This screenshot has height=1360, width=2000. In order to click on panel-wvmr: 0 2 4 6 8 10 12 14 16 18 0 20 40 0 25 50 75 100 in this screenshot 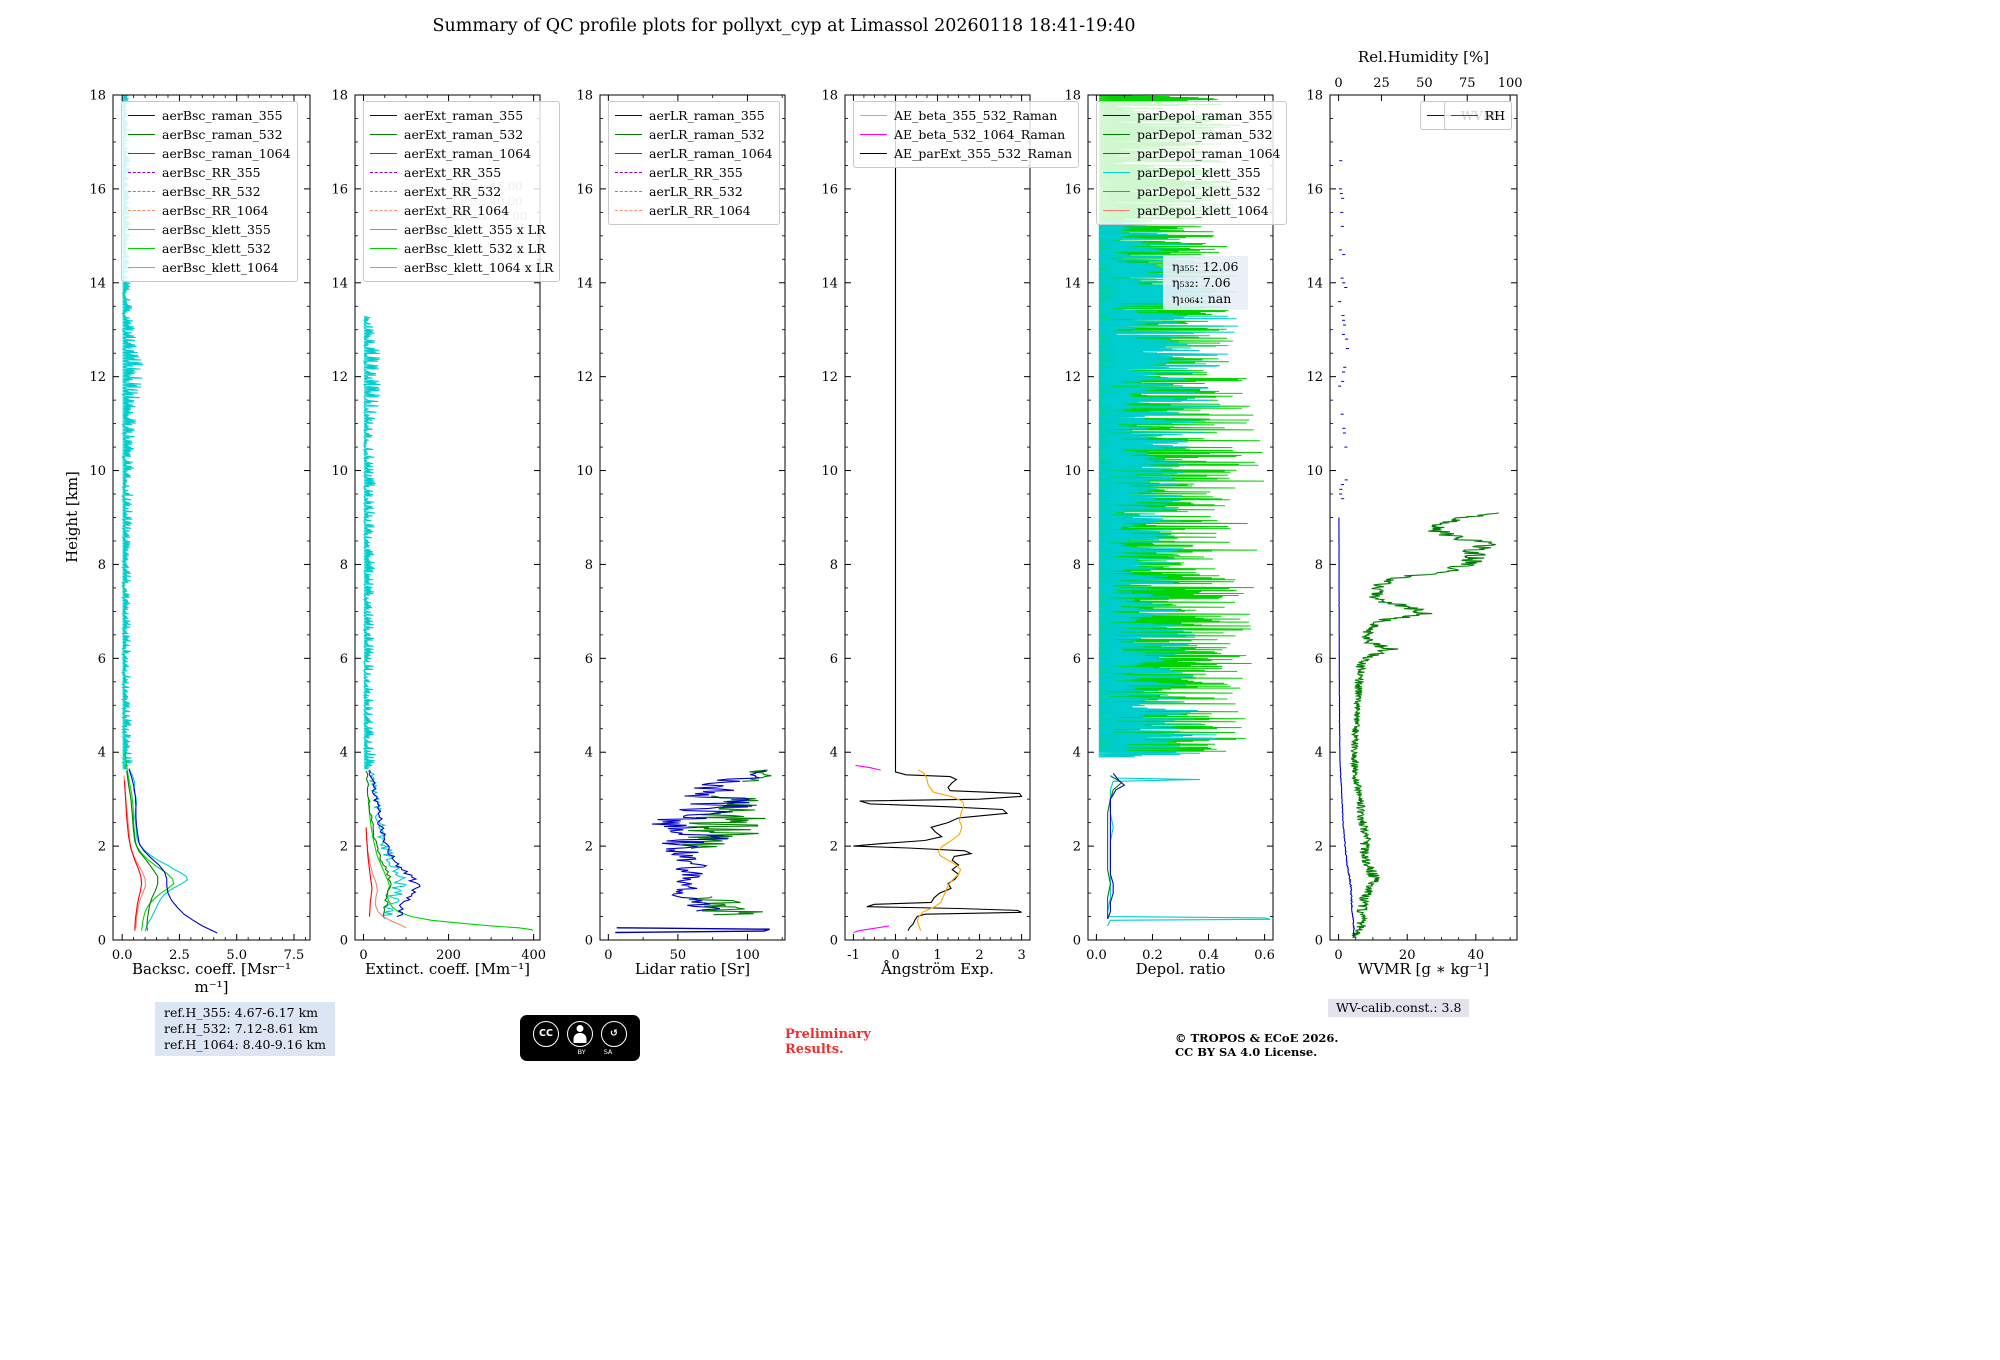, I will do `click(1414, 519)`.